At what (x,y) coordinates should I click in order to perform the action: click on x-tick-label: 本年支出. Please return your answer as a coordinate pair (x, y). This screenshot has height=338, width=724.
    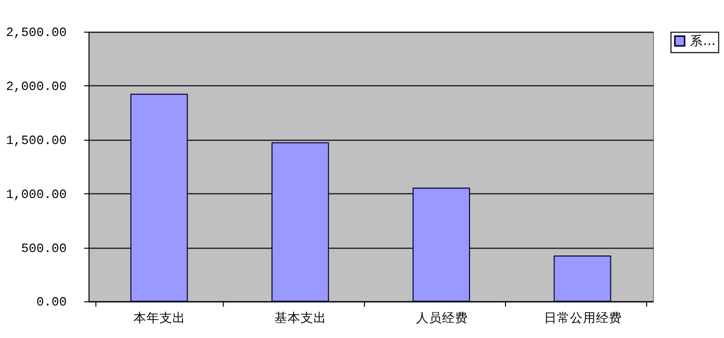
    Looking at the image, I should click on (160, 318).